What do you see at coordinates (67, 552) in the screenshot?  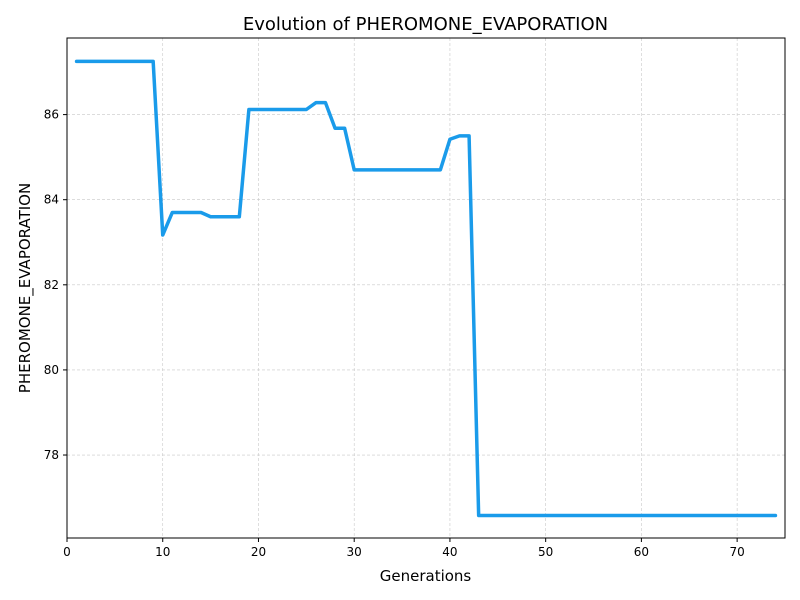 I see `x-tick-label: 0` at bounding box center [67, 552].